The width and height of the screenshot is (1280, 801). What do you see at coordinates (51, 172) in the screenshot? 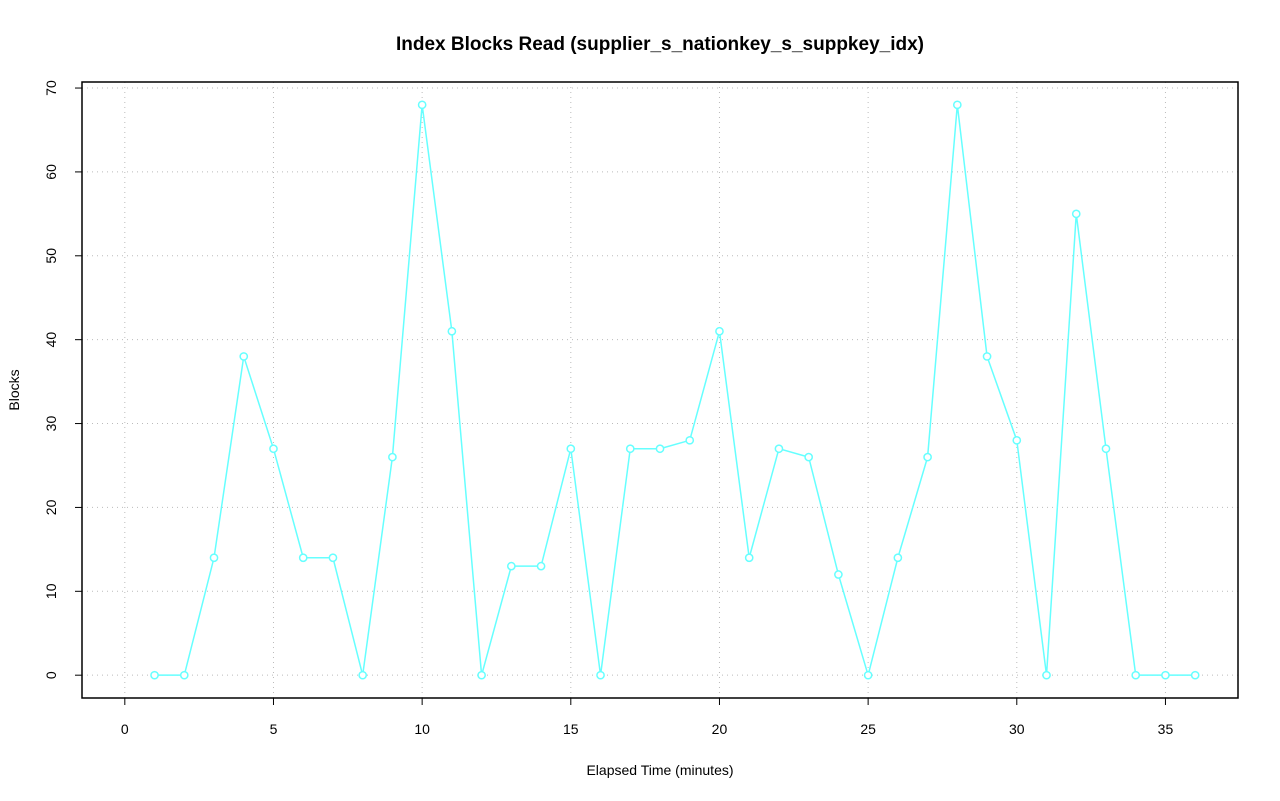
I see `y-tick-label: 60` at bounding box center [51, 172].